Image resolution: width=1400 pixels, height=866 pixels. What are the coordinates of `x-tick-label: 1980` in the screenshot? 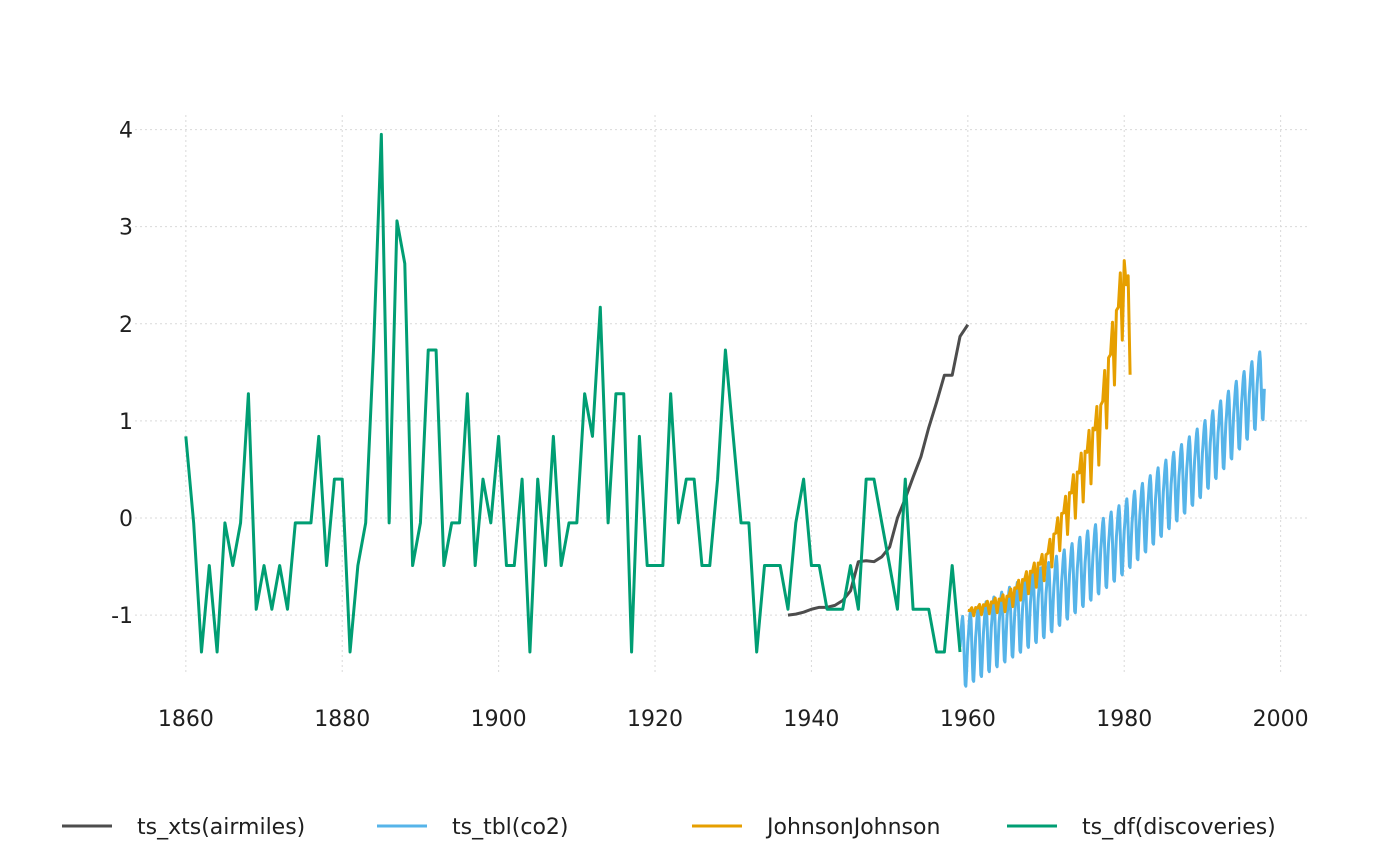 It's located at (1124, 719).